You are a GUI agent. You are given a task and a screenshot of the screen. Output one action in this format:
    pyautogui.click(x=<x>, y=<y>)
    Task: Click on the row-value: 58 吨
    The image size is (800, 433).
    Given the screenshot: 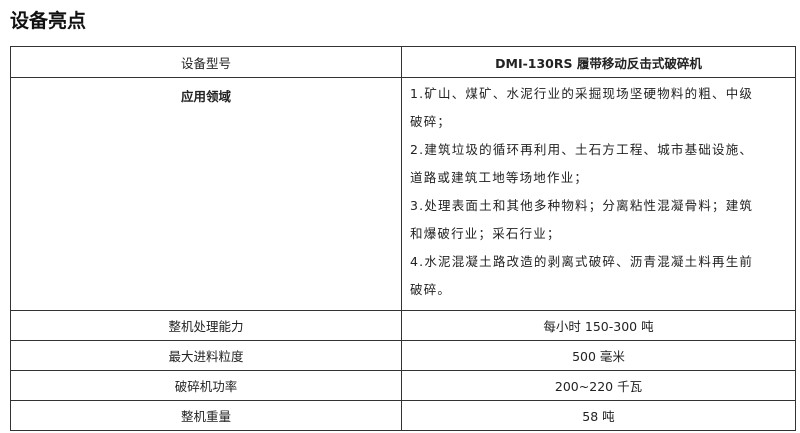 What is the action you would take?
    pyautogui.click(x=598, y=415)
    